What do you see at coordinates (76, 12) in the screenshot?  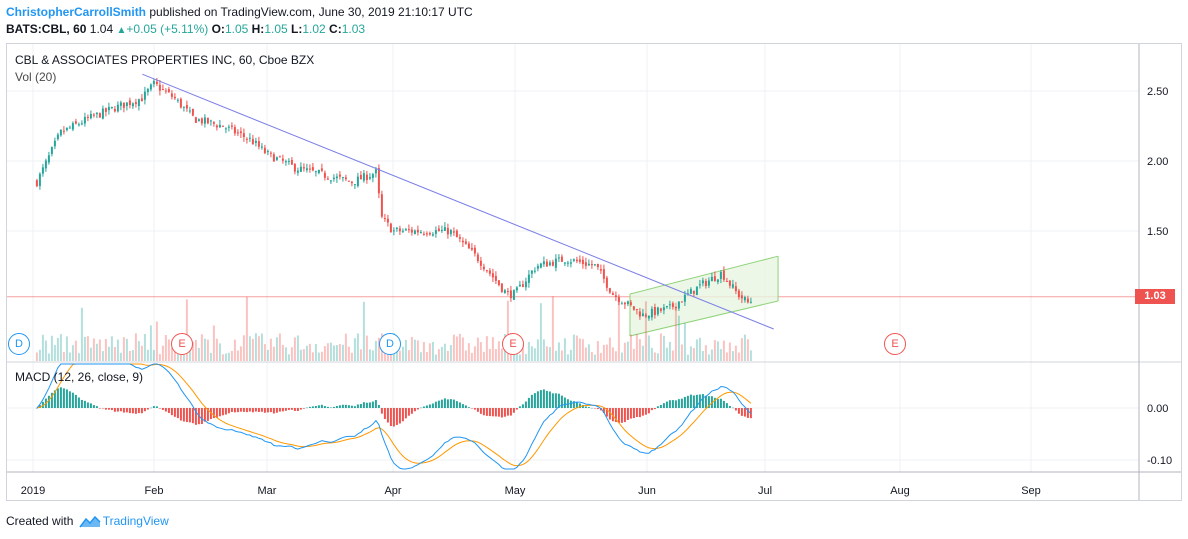 I see `author-link: ChristopherCarrollSmith` at bounding box center [76, 12].